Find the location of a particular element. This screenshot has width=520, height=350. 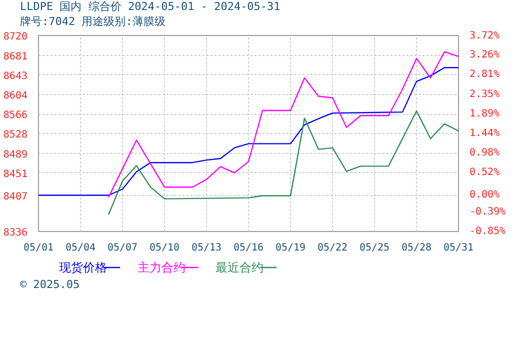

legend-label: 现货价格 is located at coordinates (83, 267).